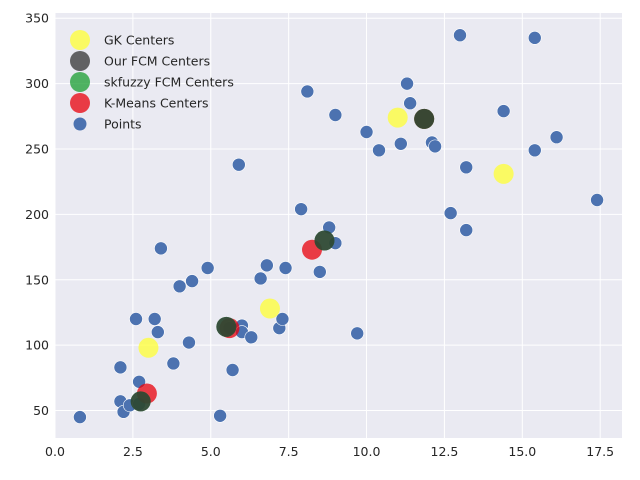  I want to click on x-tick-label: 17.5, so click(600, 451).